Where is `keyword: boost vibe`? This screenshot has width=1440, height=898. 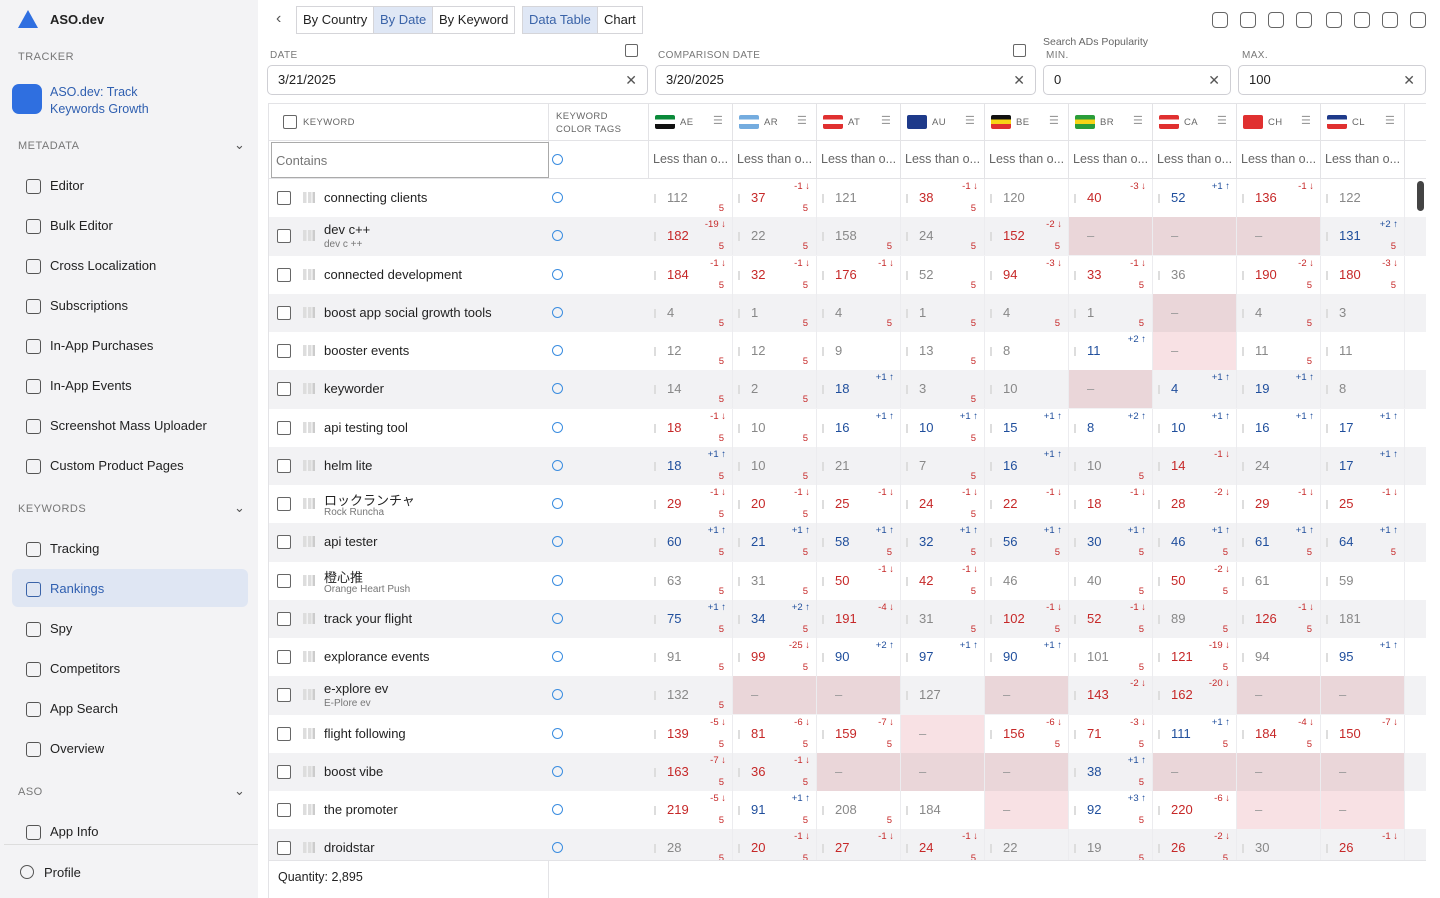
keyword: boost vibe is located at coordinates (354, 771).